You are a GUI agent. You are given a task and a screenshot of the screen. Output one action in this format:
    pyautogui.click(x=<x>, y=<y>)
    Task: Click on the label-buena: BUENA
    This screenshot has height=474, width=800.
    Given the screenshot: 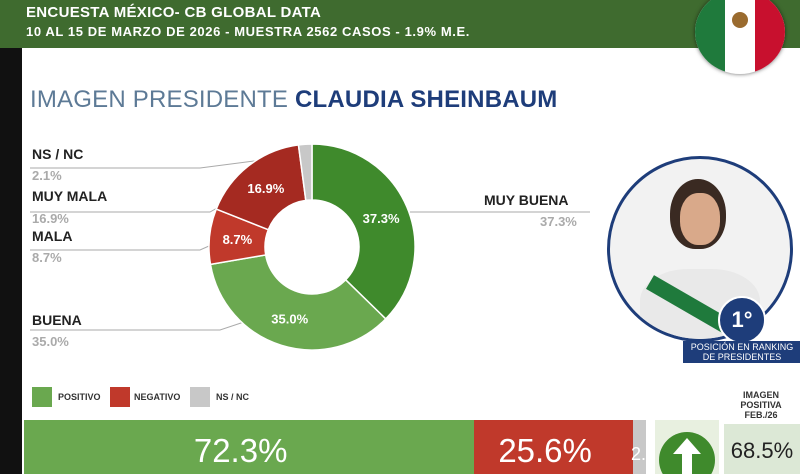 What is the action you would take?
    pyautogui.click(x=57, y=320)
    